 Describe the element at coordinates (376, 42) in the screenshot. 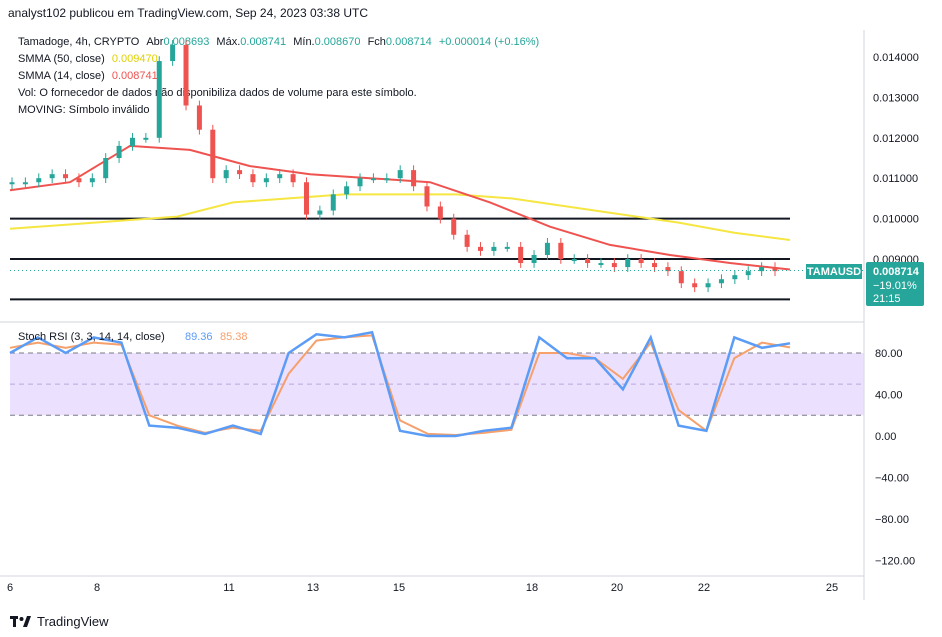

I see `close-label: Fch` at that location.